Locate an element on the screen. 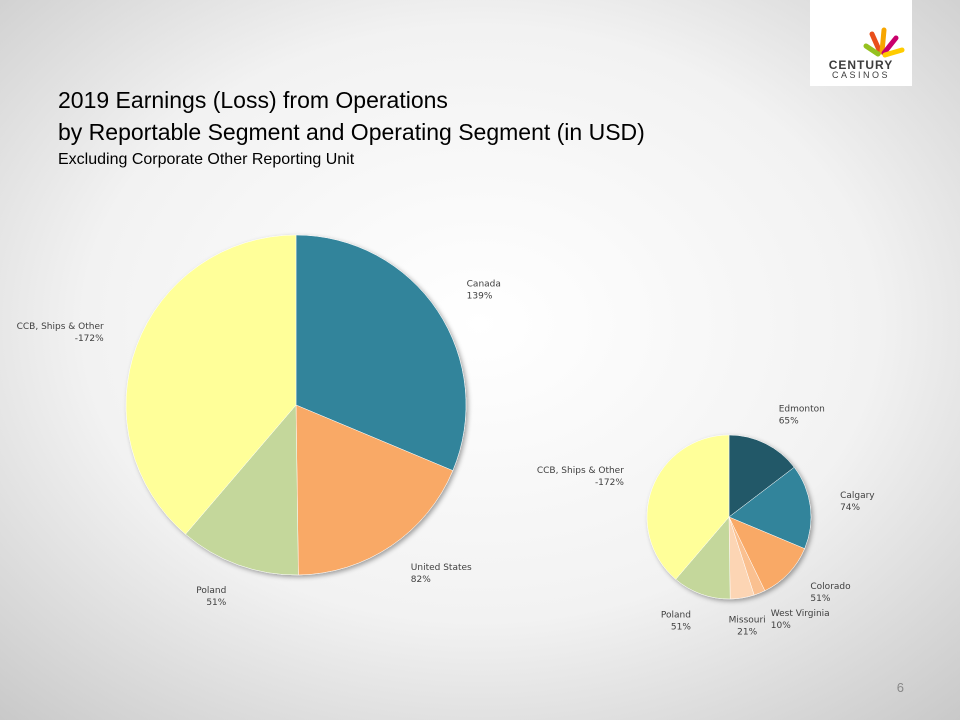  pie is located at coordinates (729, 517).